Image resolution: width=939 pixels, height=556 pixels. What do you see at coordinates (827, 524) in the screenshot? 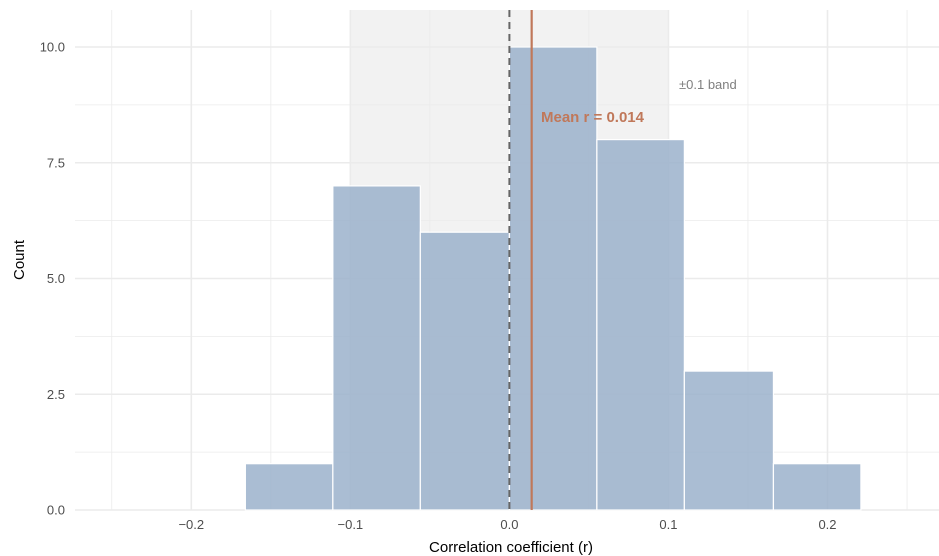
I see `x-tick-label: 0.2` at bounding box center [827, 524].